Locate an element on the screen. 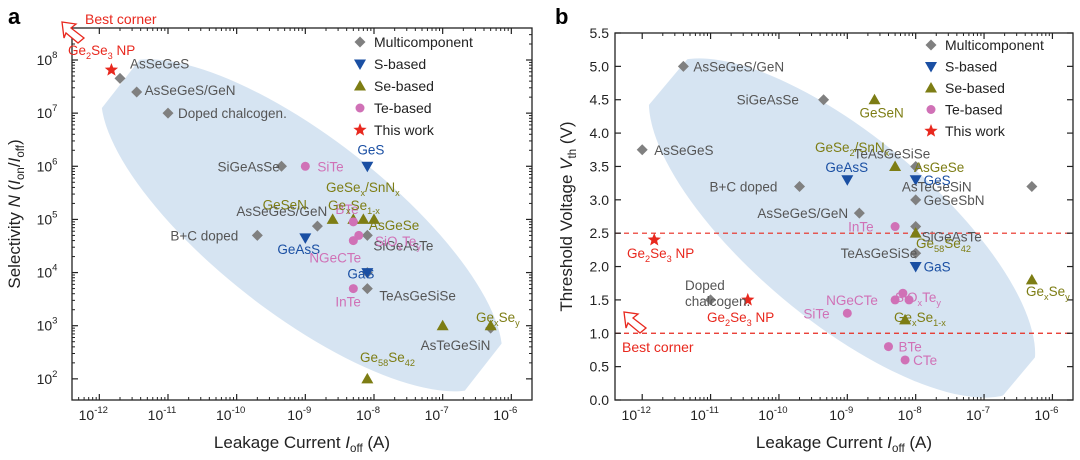 This screenshot has height=460, width=1080. chem-label: GexSey is located at coordinates (498, 319).